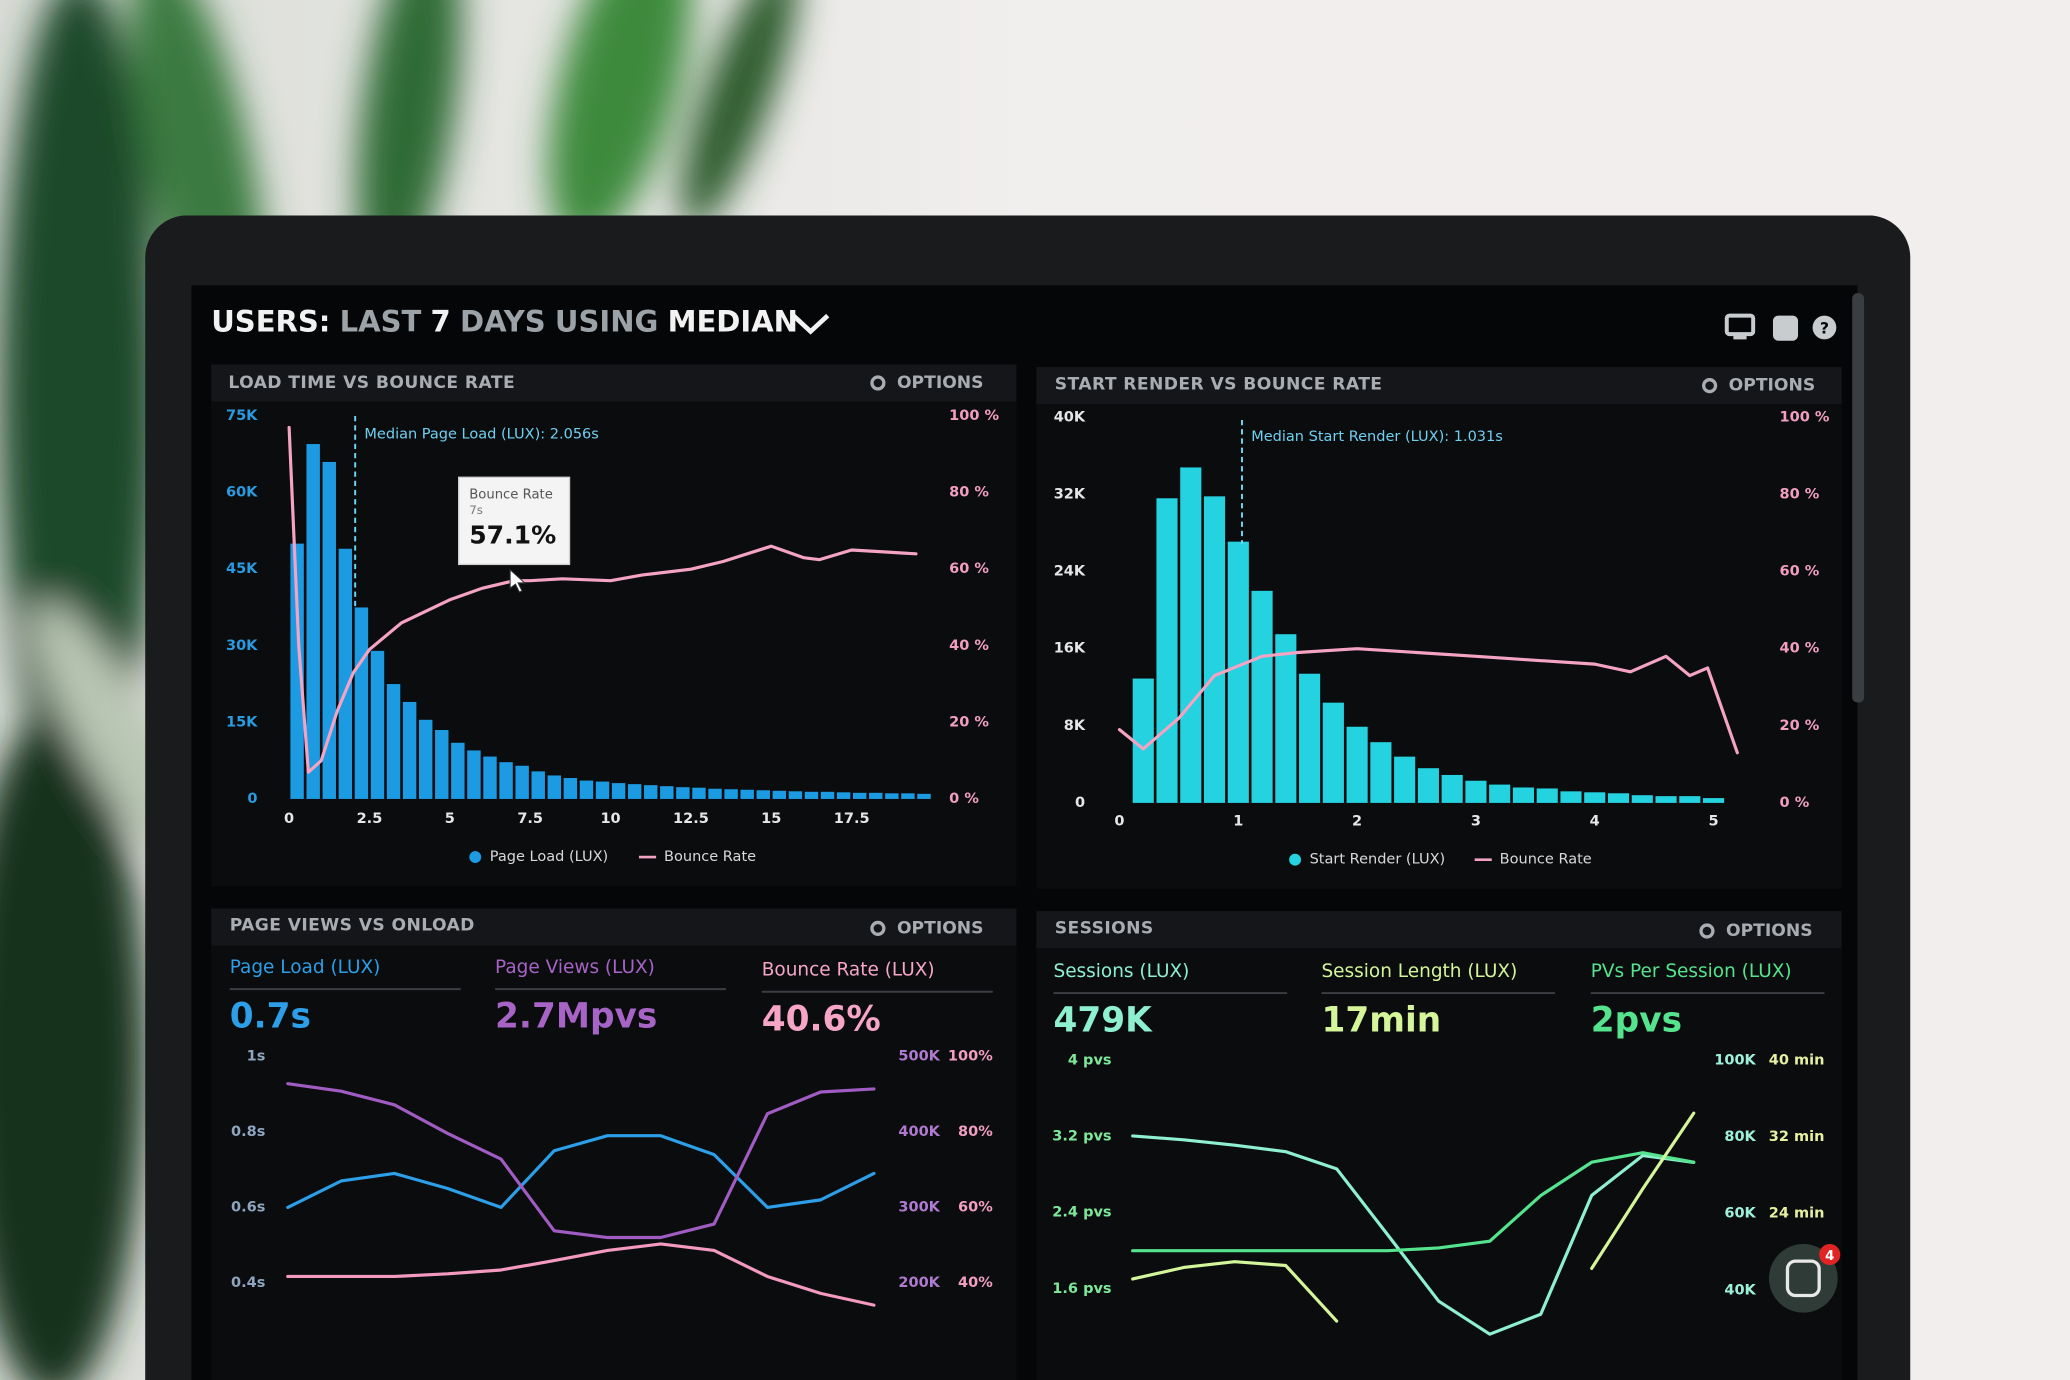 The width and height of the screenshot is (2070, 1380). What do you see at coordinates (1740, 337) in the screenshot?
I see `monitor-stand` at bounding box center [1740, 337].